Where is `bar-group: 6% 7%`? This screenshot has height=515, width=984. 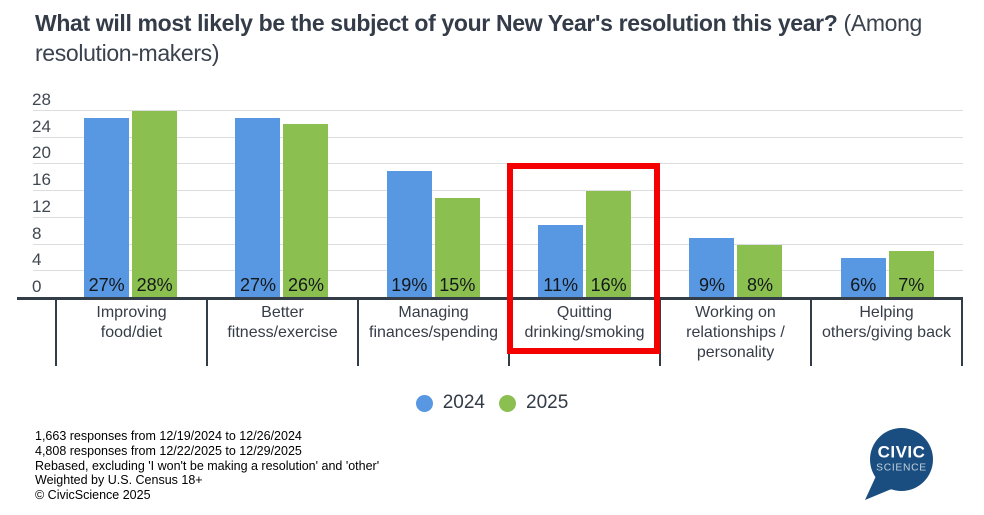 bar-group: 6% 7% is located at coordinates (887, 204).